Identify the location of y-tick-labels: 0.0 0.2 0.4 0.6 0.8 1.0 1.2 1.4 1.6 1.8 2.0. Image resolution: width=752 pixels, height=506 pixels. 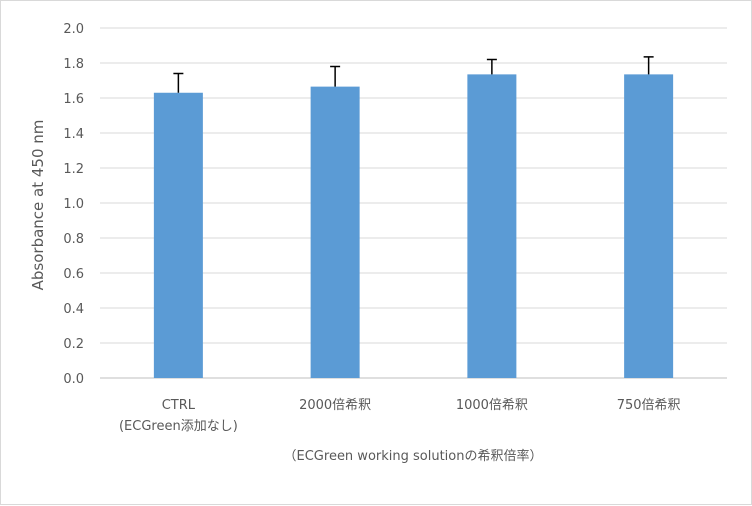
(73, 204).